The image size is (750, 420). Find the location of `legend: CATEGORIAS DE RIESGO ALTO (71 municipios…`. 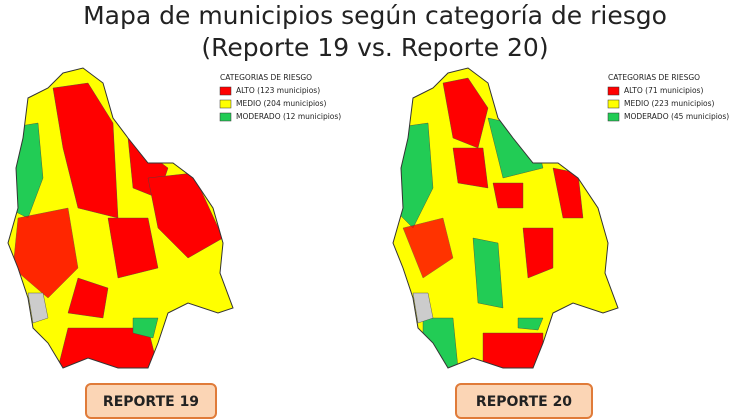

legend: CATEGORIAS DE RIESGO ALTO (71 municipios… is located at coordinates (668, 97).